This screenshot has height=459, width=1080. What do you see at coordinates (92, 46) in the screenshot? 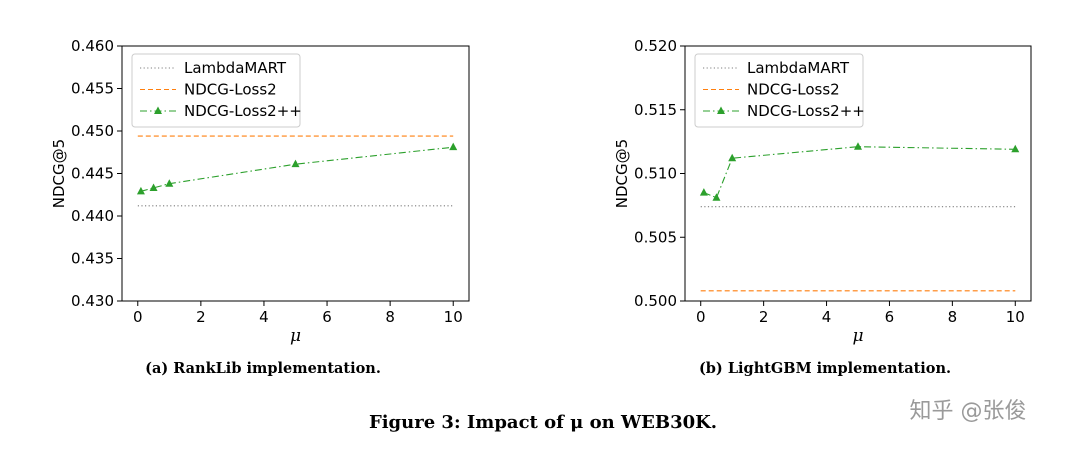
I see `y-tick-label: 0.460` at bounding box center [92, 46].